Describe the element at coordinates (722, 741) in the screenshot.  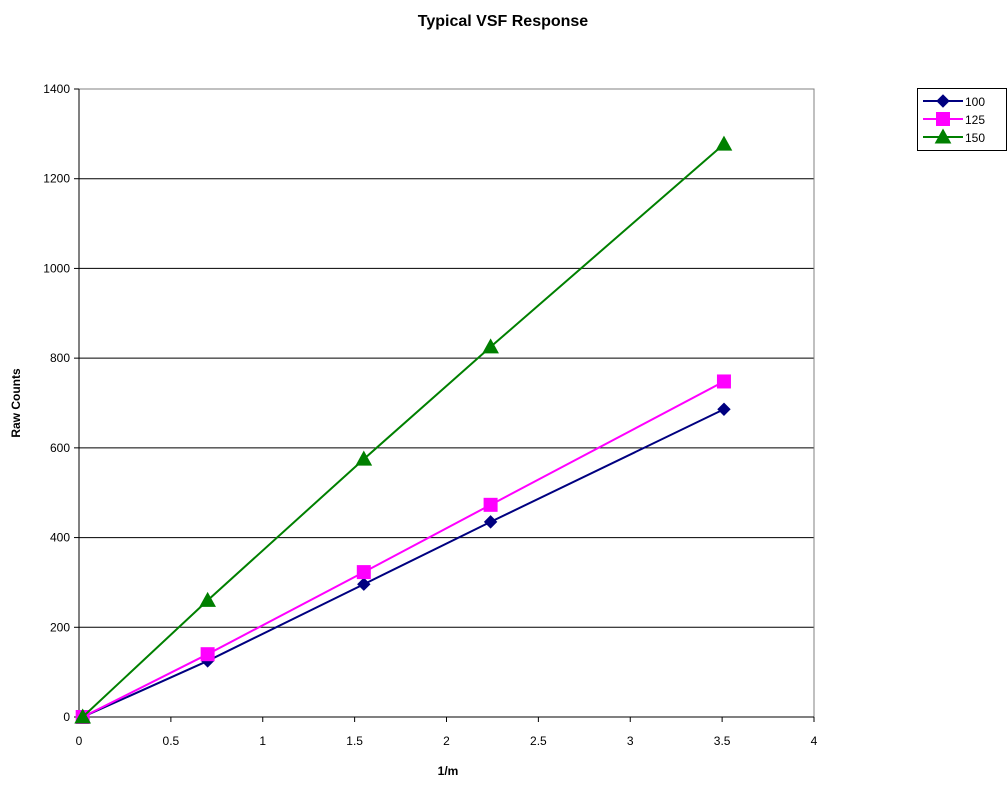
I see `x-tick-label: 3.5` at that location.